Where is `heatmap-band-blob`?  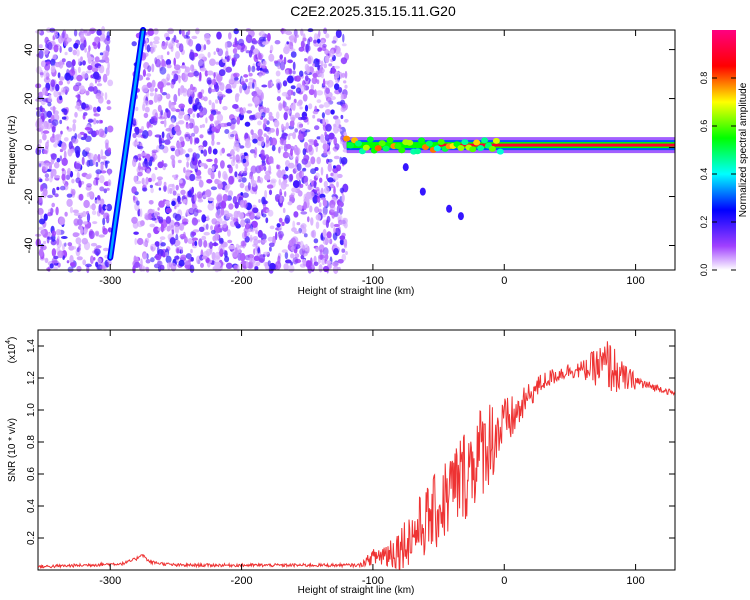 heatmap-band-blob is located at coordinates (500, 151).